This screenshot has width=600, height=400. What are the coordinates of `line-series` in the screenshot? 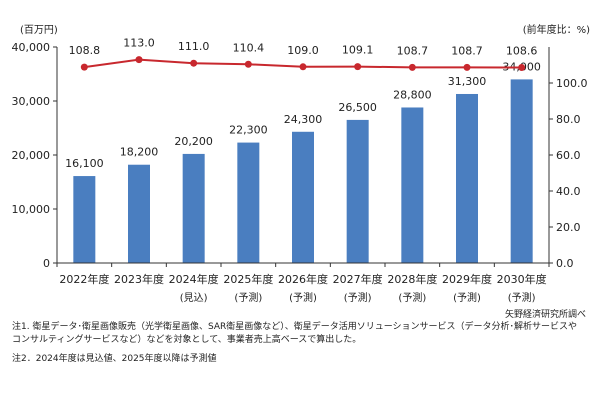 It's located at (303, 64).